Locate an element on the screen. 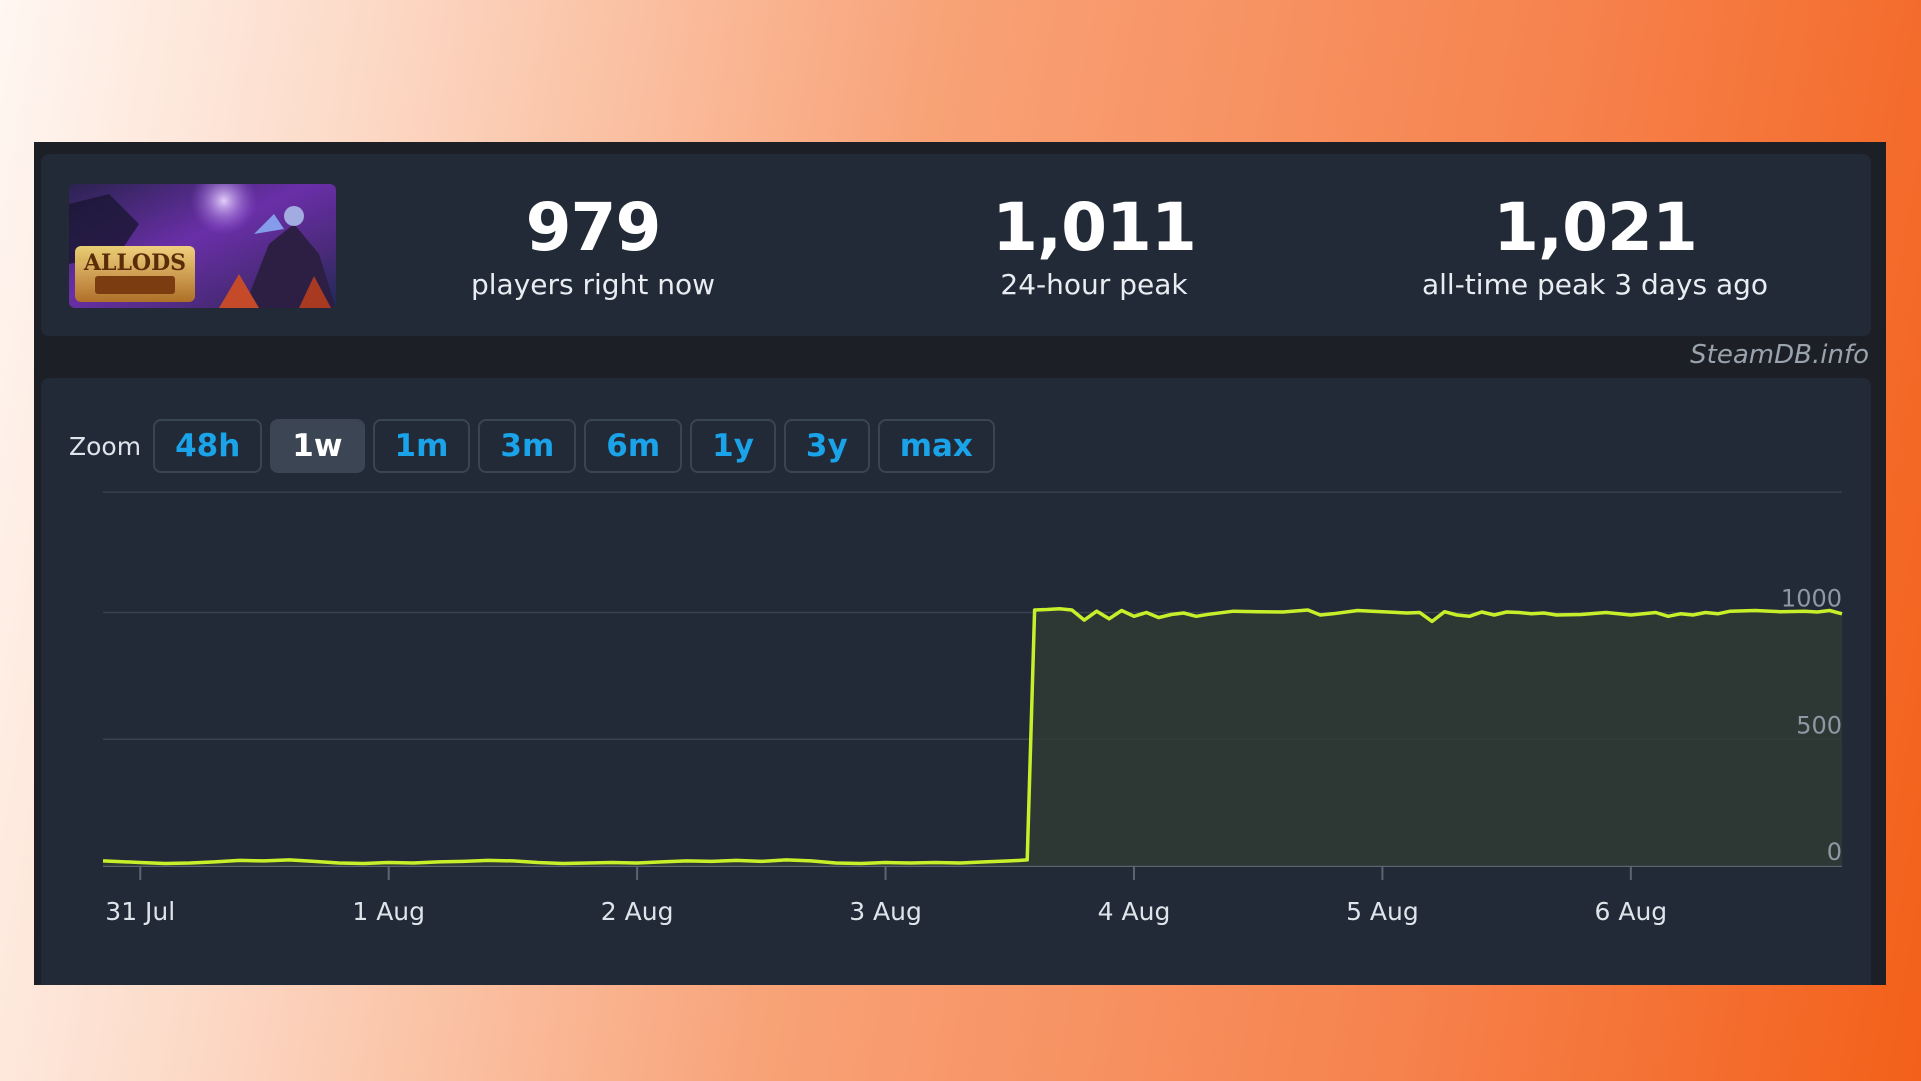 The height and width of the screenshot is (1081, 1921). stat-current-players: 979 players right now is located at coordinates (593, 247).